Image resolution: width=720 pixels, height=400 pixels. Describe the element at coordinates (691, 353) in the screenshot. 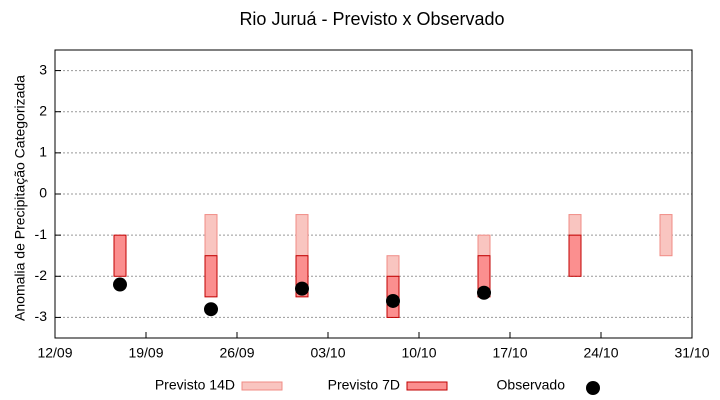

I see `x-tick-label: 31/10` at that location.